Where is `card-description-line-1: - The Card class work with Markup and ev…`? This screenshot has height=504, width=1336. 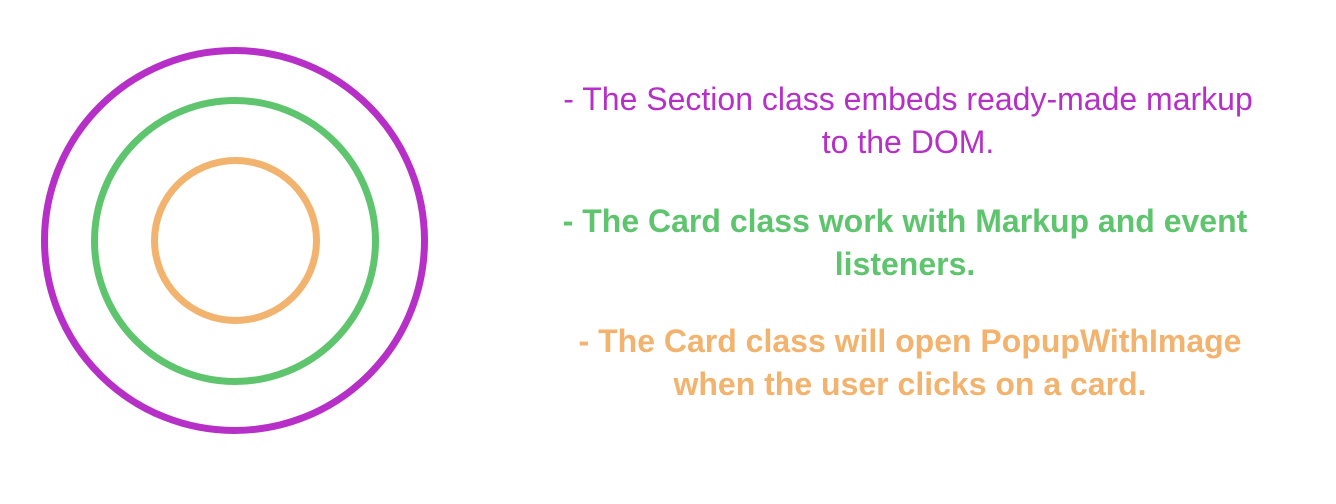
card-description-line-1: - The Card class work with Markup and ev… is located at coordinates (905, 221).